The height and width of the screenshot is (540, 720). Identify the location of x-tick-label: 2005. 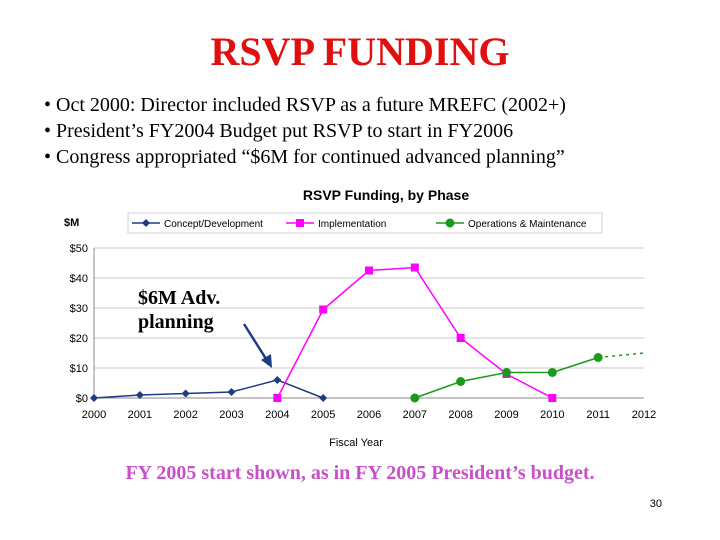
(323, 415).